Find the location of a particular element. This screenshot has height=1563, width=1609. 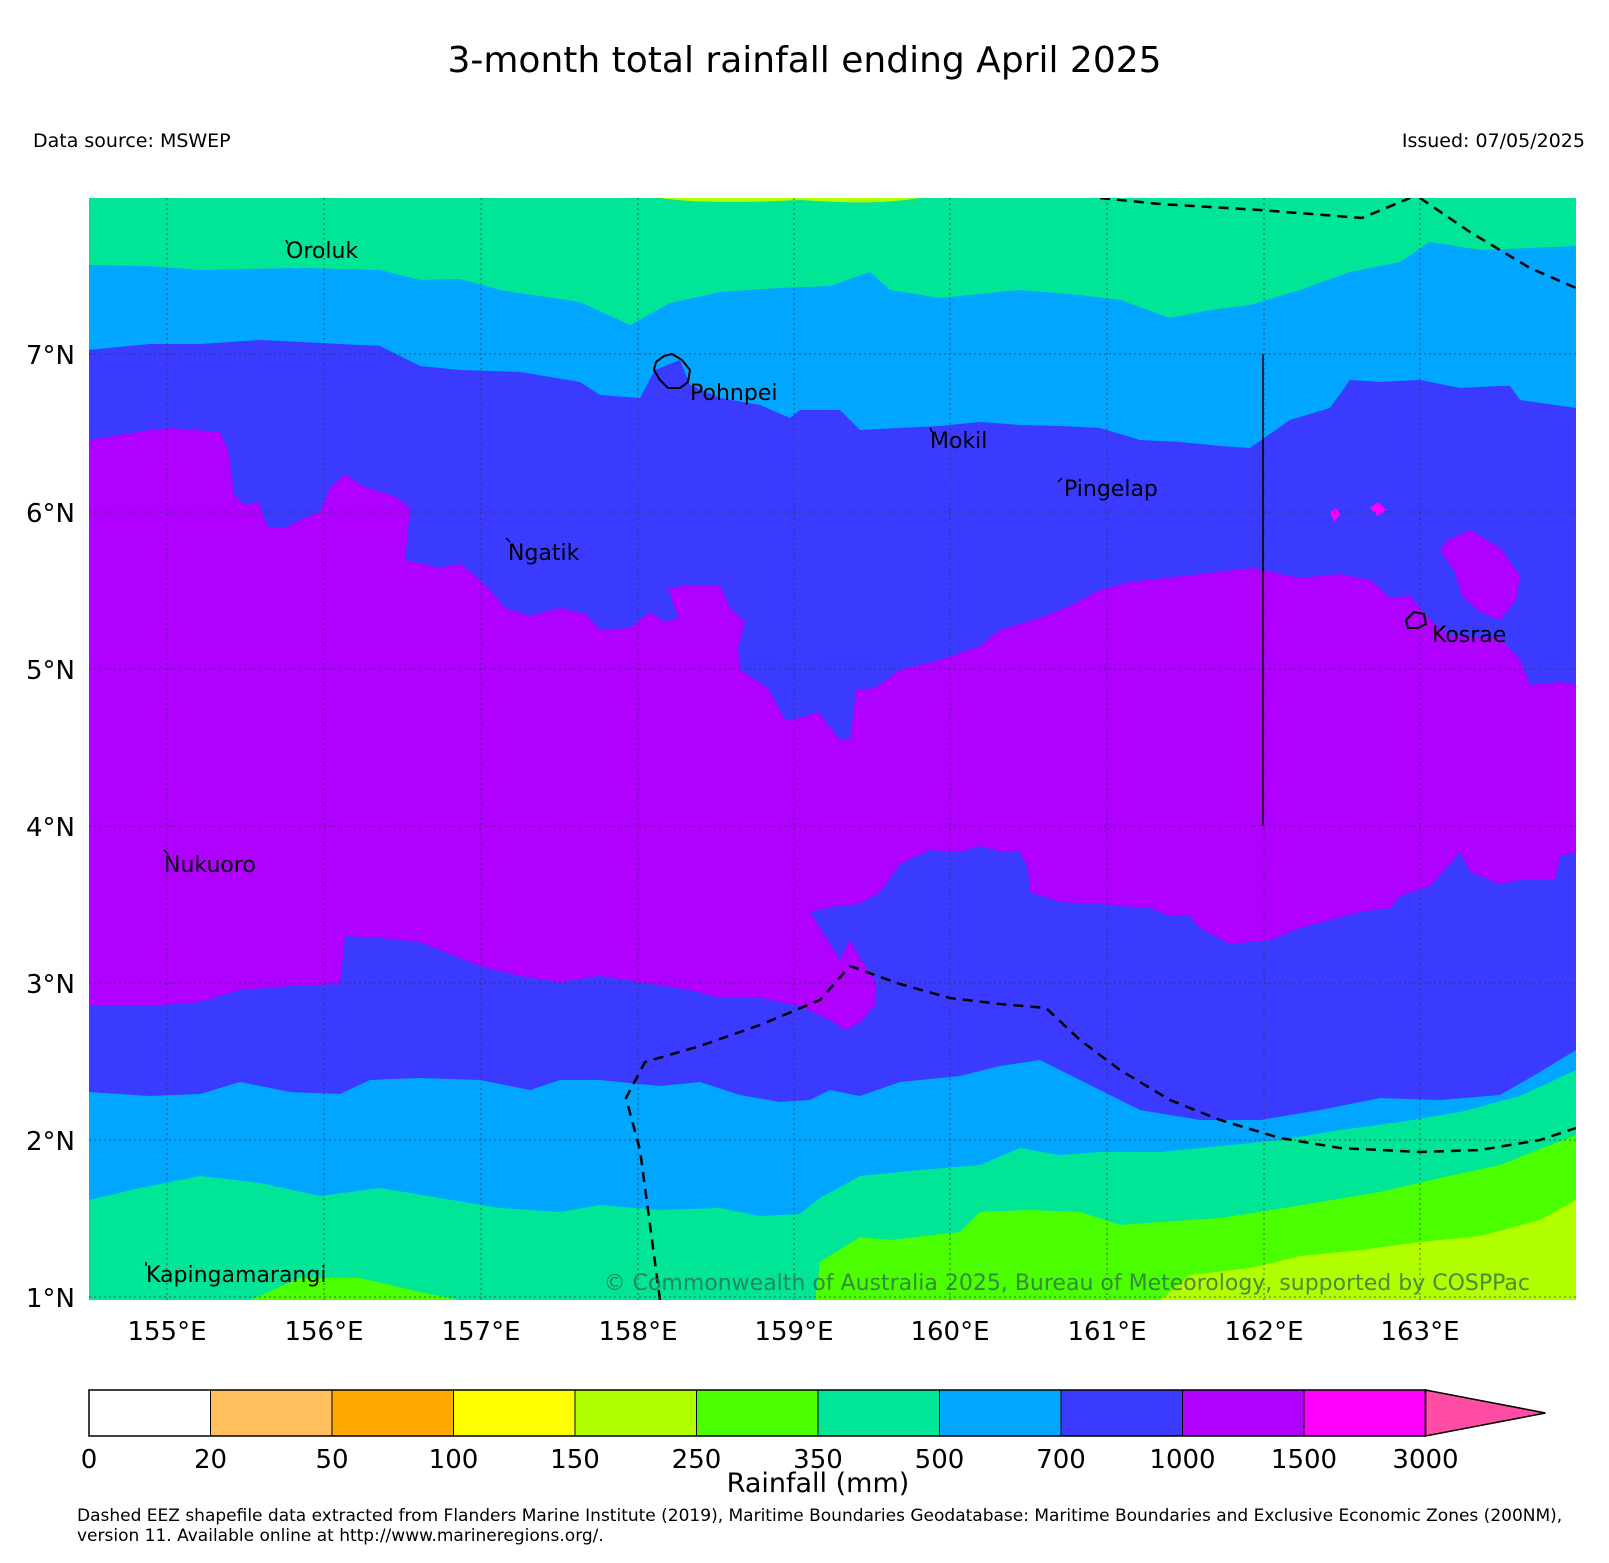

lat-tick-label: 1°N is located at coordinates (50, 1299).